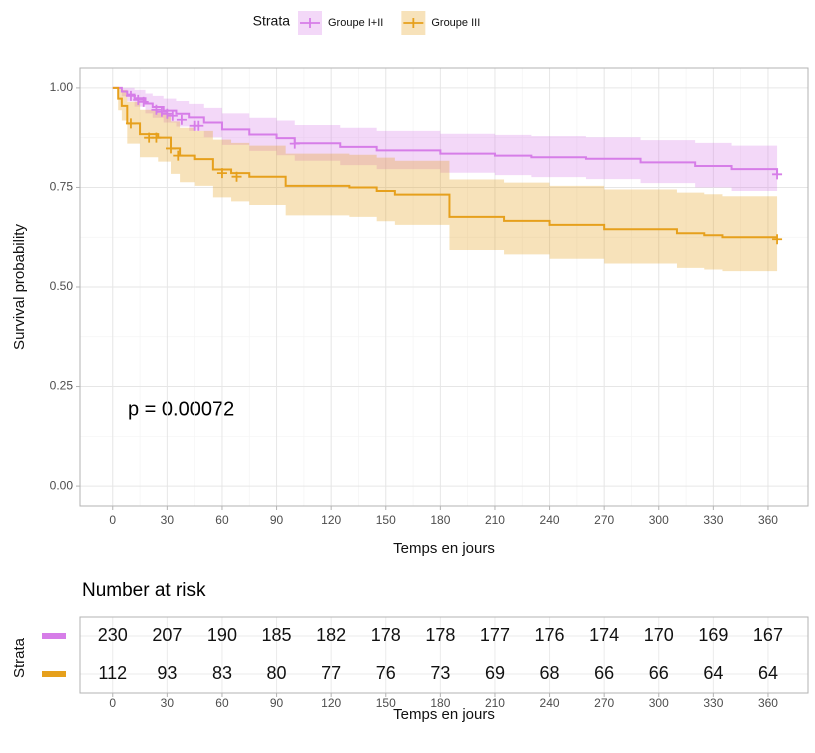  I want to click on panel-border, so click(444, 655).